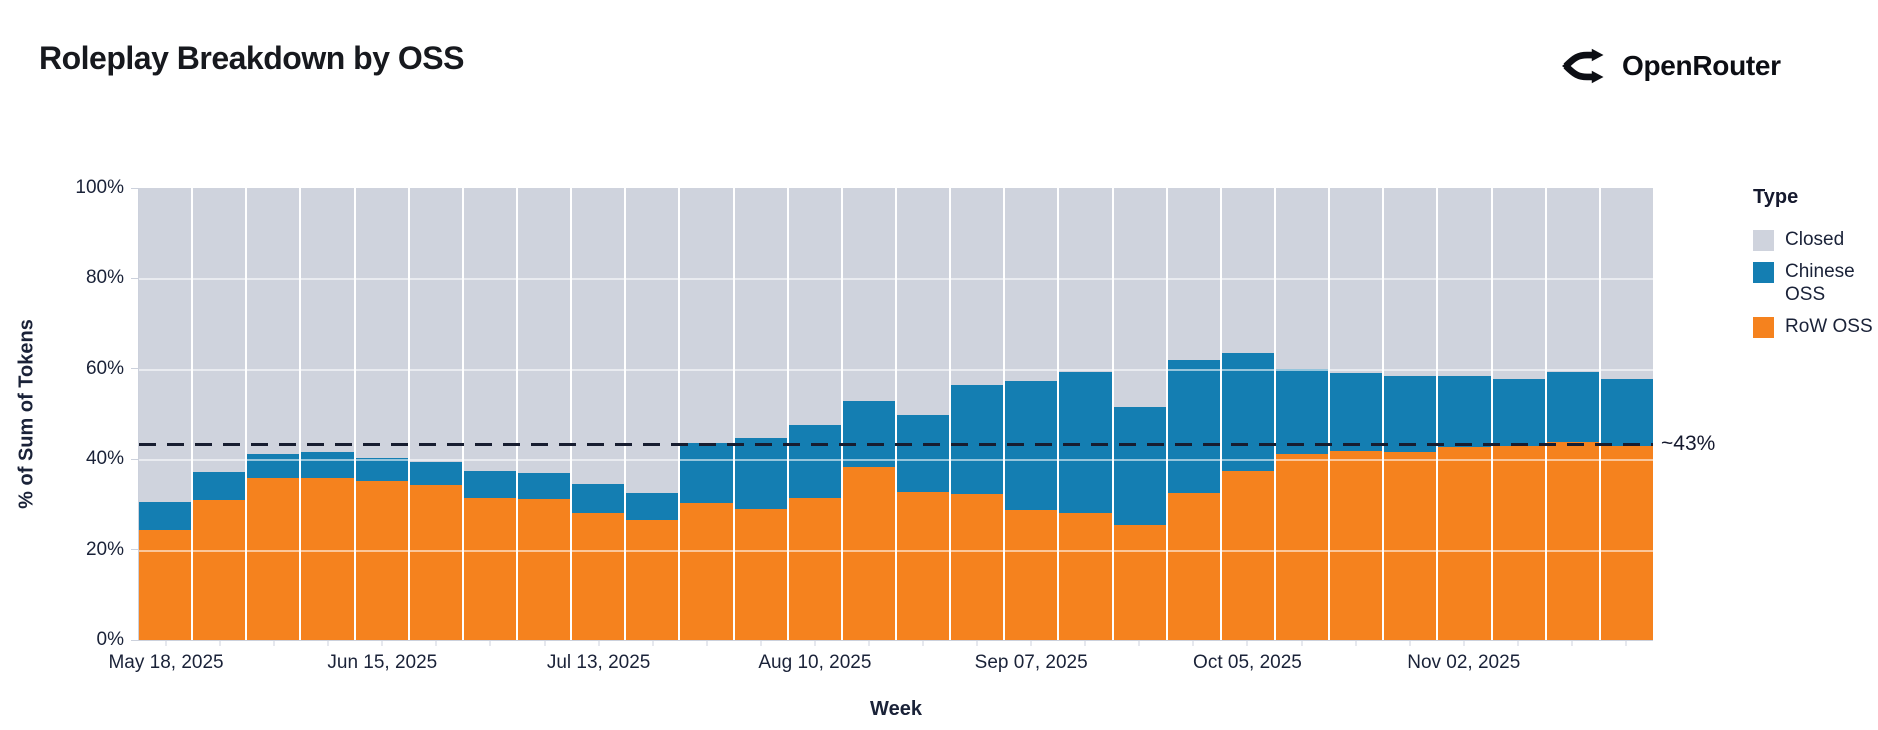 Image resolution: width=1878 pixels, height=730 pixels. I want to click on legend-item-closed: Closed, so click(1814, 240).